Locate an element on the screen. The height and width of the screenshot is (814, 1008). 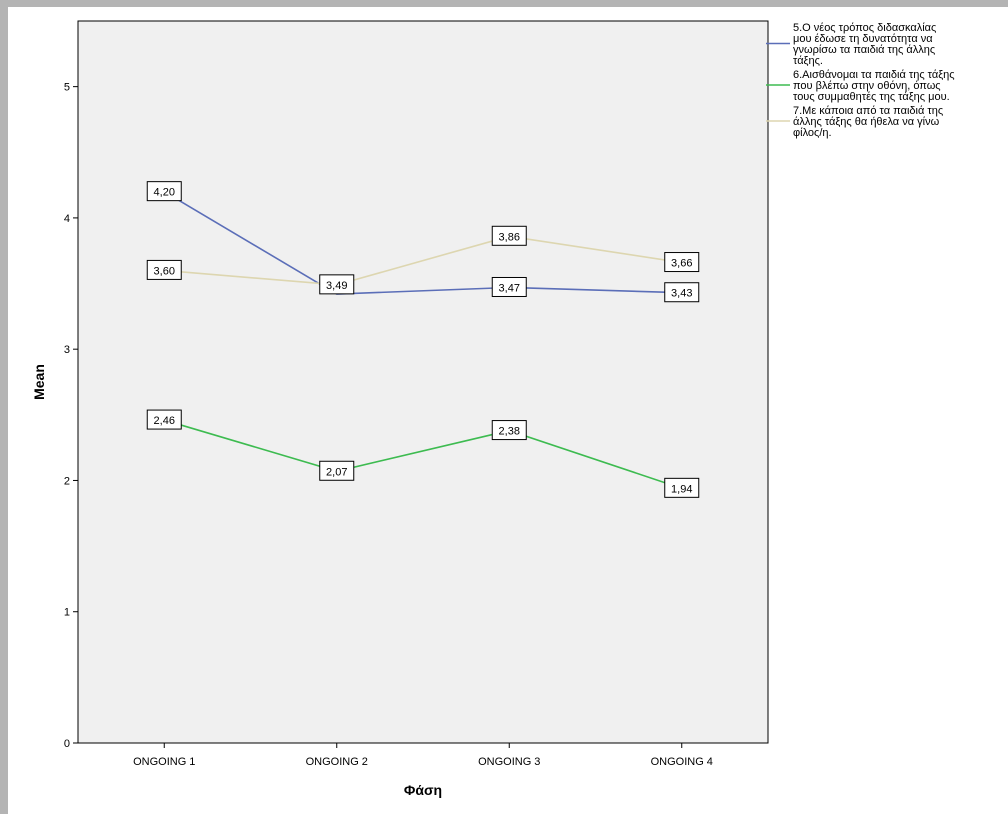
data-label: 2,38 is located at coordinates (509, 430).